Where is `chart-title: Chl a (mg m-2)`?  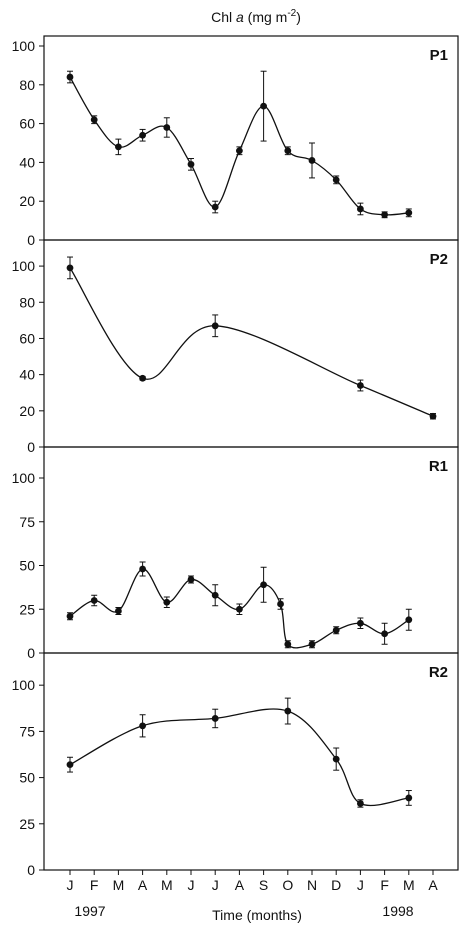
chart-title: Chl a (mg m-2) is located at coordinates (256, 16).